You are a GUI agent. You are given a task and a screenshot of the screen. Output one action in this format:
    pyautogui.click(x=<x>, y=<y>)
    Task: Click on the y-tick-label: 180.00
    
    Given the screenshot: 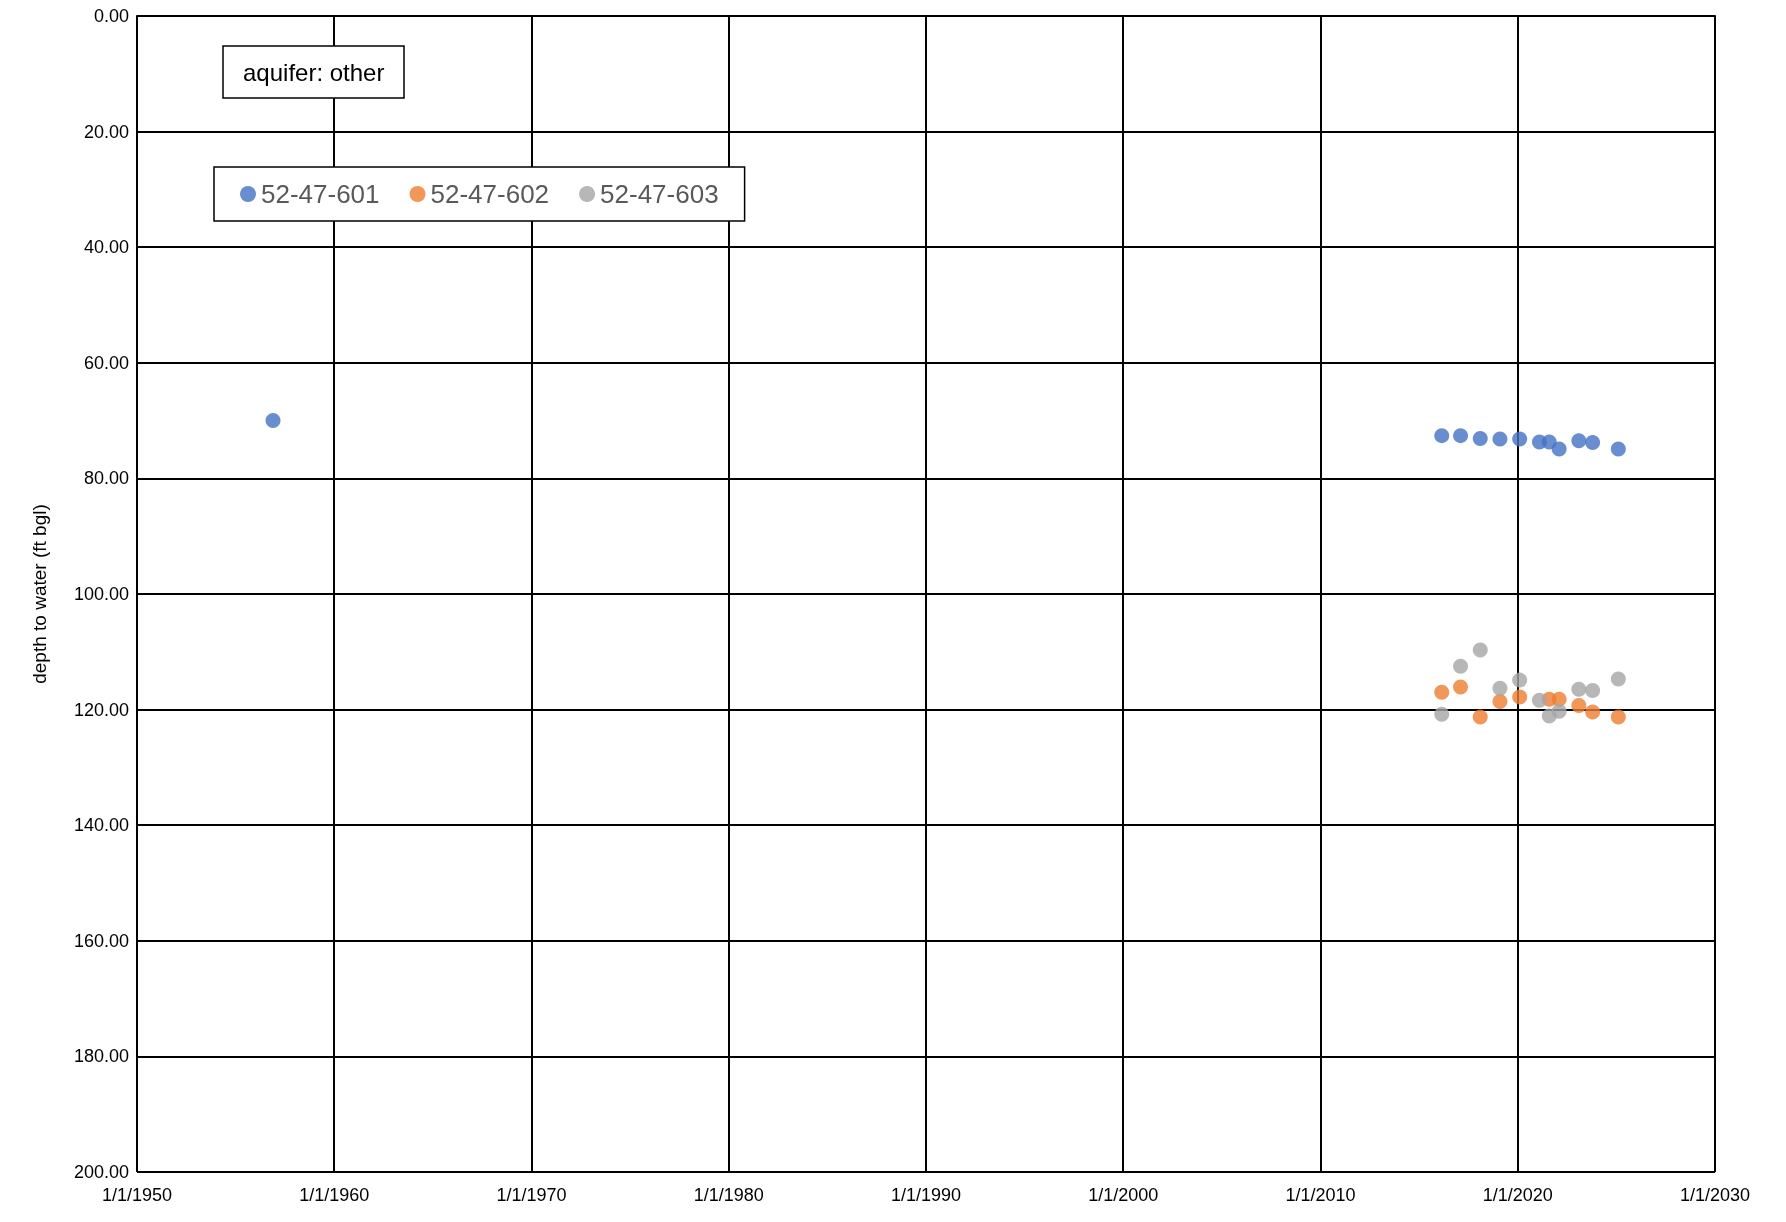 What is the action you would take?
    pyautogui.click(x=101, y=1056)
    